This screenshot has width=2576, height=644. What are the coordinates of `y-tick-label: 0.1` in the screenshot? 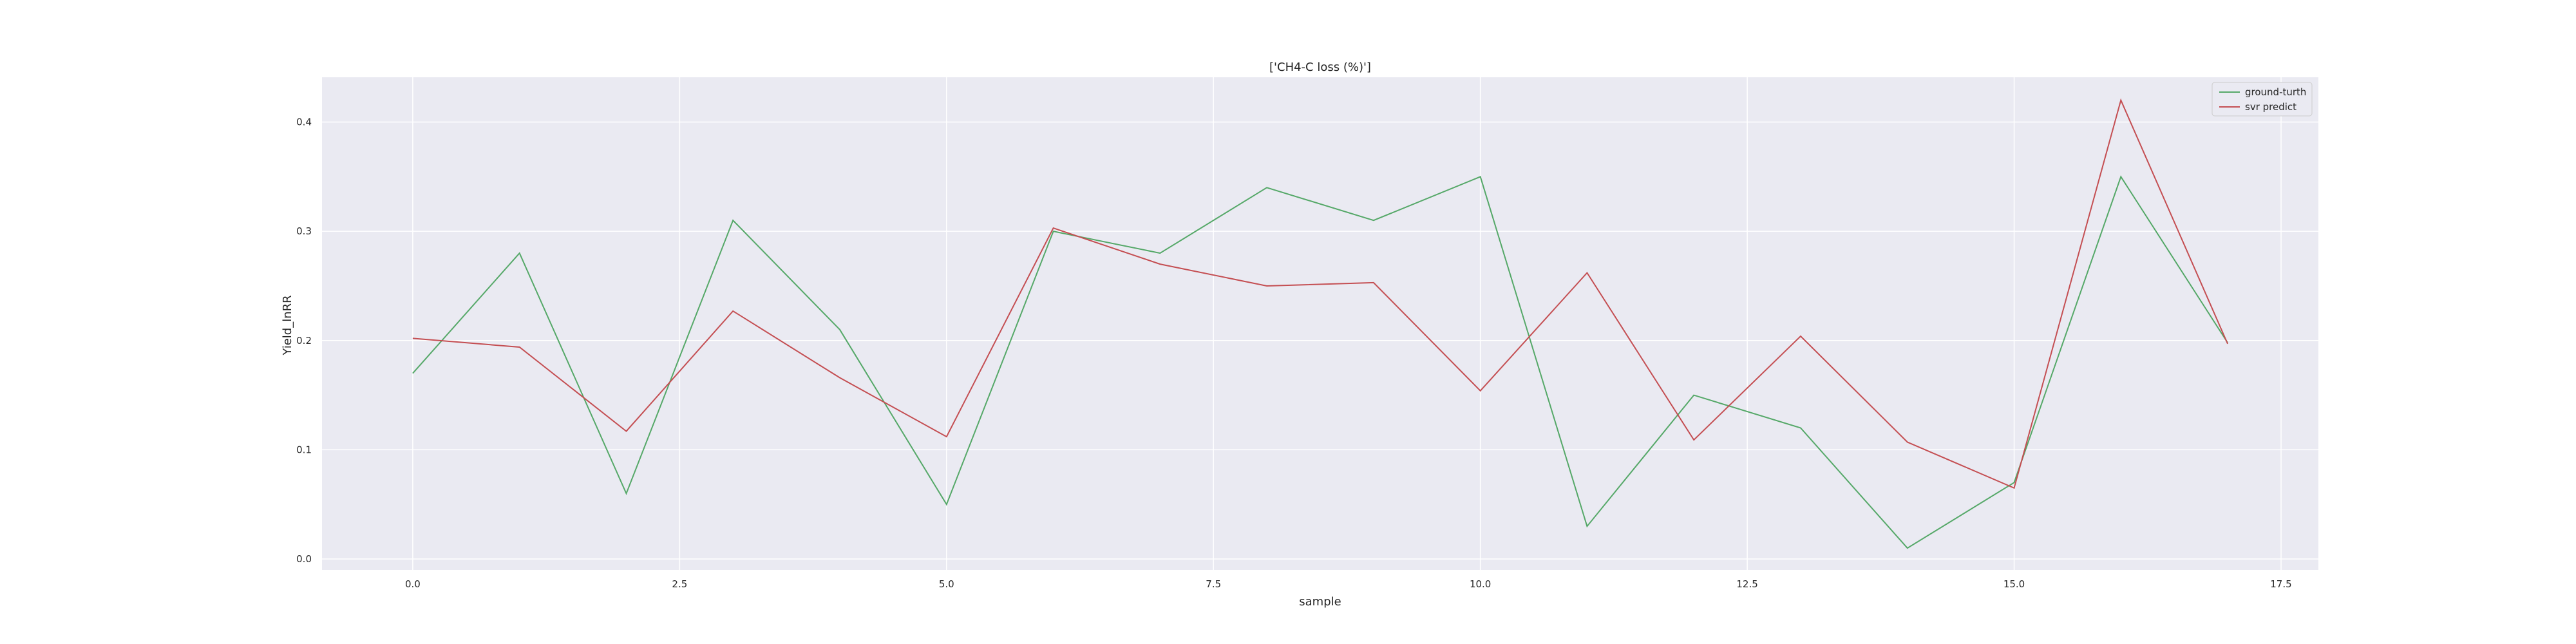 It's located at (304, 449).